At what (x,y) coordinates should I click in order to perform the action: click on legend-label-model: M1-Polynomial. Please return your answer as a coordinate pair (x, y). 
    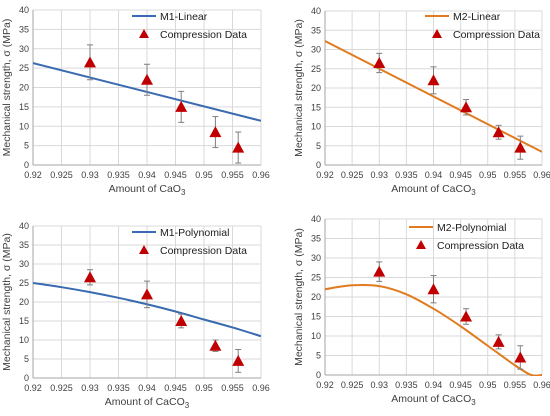
    Looking at the image, I should click on (194, 233).